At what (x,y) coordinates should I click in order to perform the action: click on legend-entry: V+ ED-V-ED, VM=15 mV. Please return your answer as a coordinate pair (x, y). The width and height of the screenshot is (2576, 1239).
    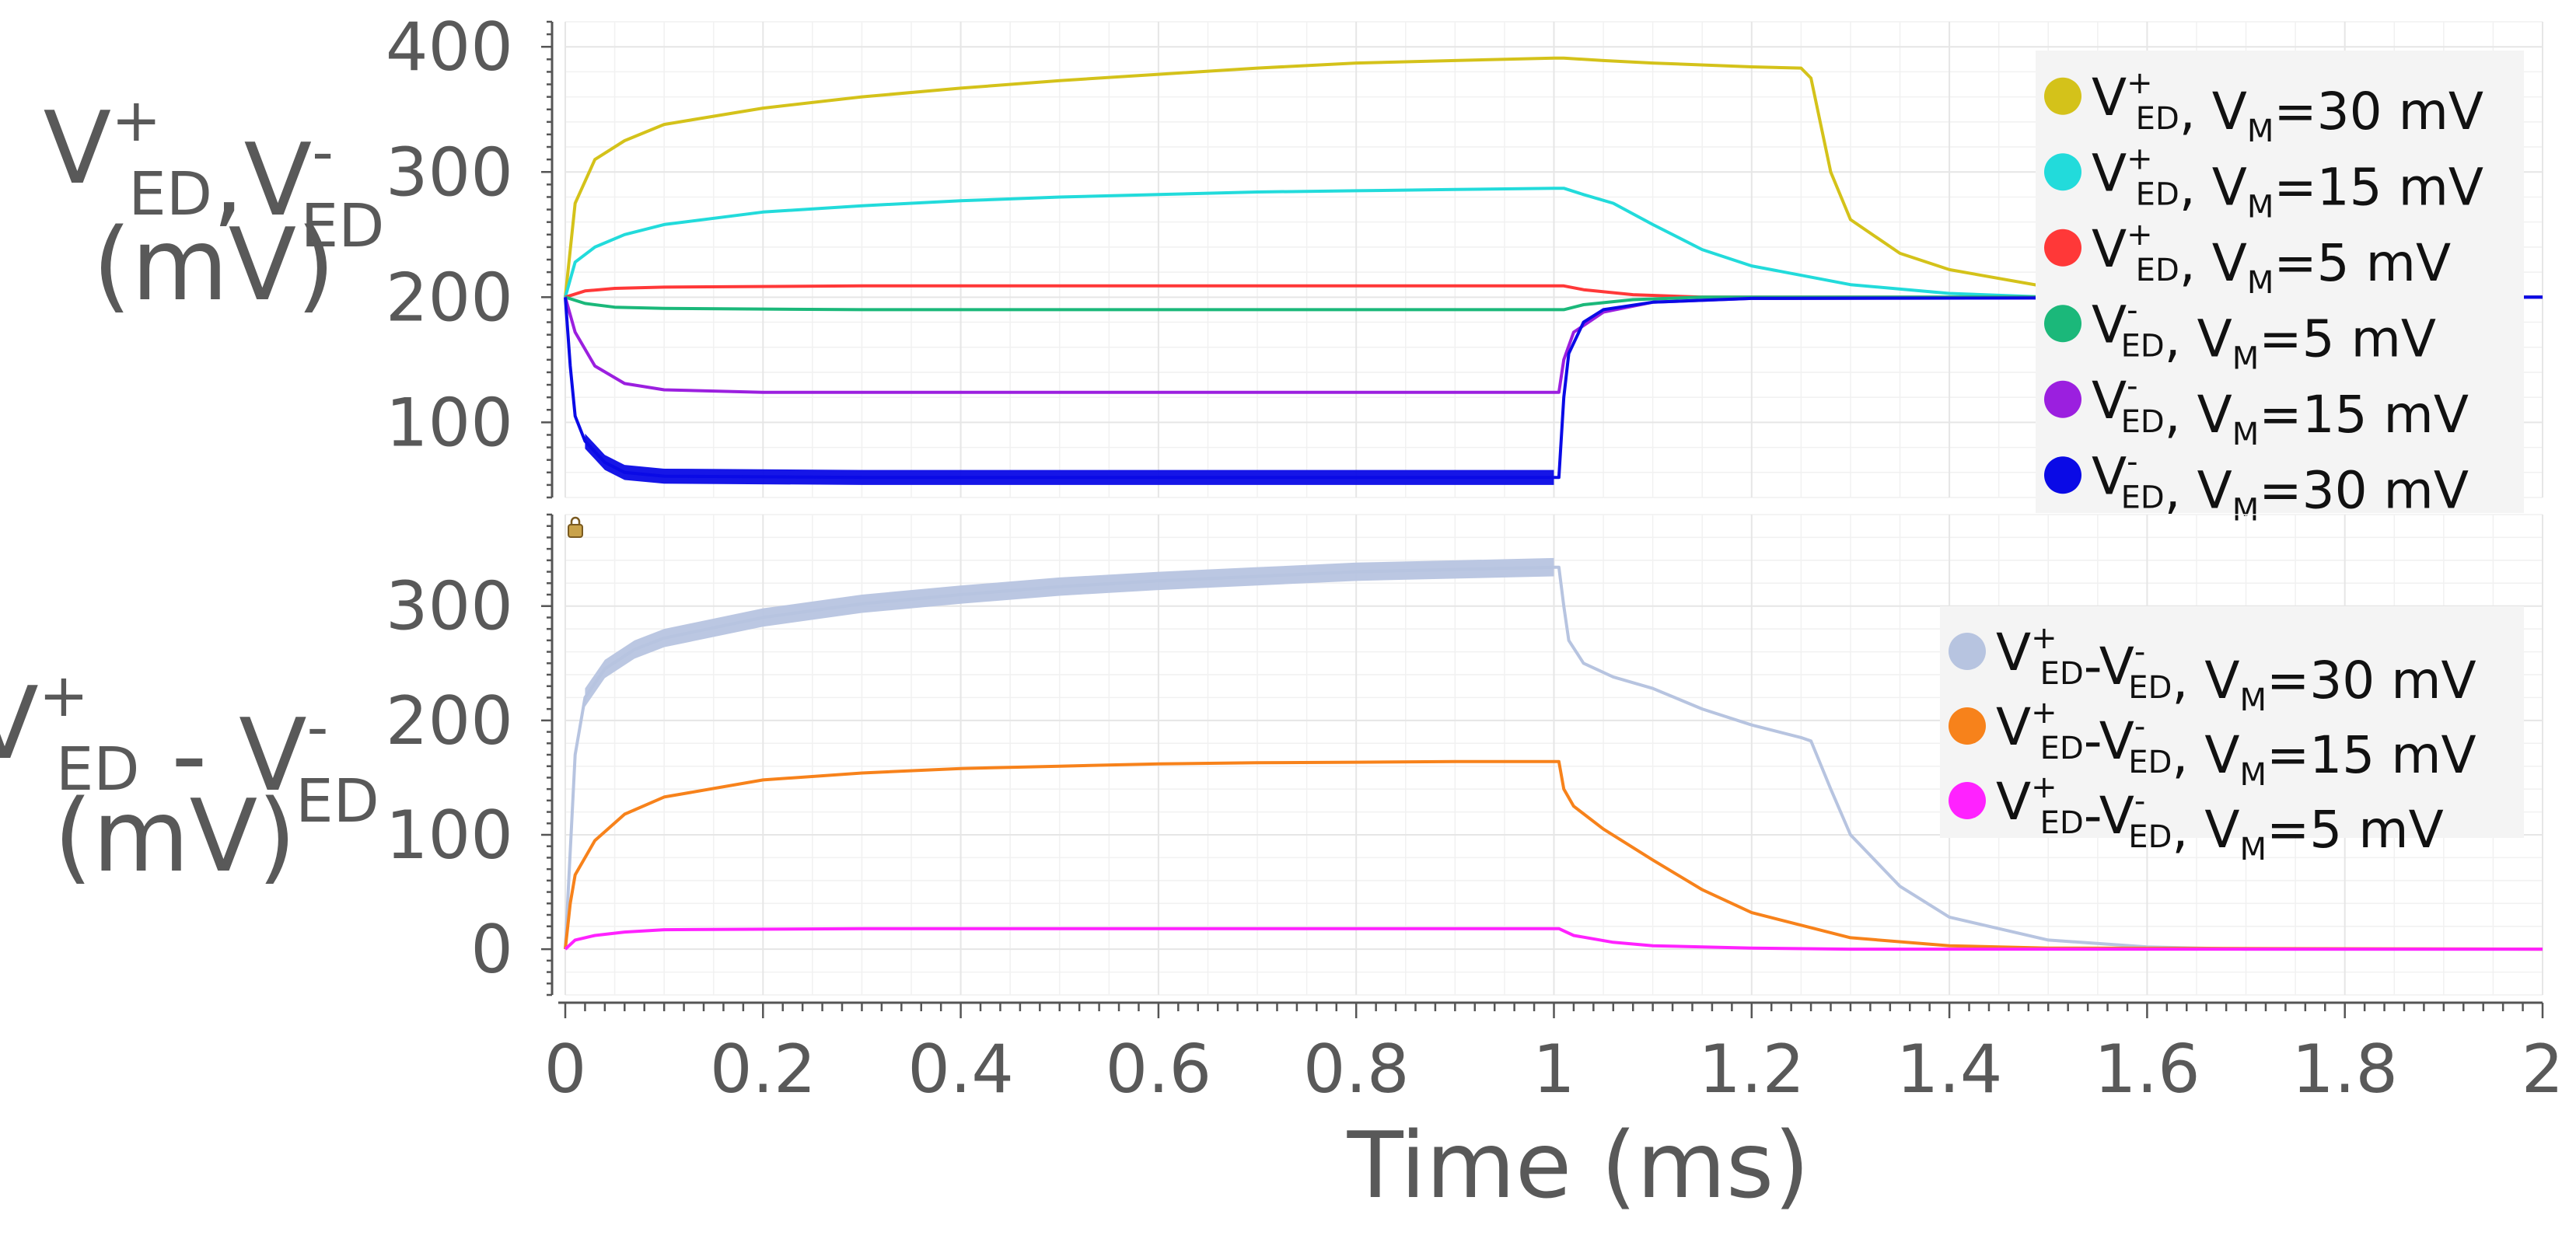
    Looking at the image, I should click on (2236, 744).